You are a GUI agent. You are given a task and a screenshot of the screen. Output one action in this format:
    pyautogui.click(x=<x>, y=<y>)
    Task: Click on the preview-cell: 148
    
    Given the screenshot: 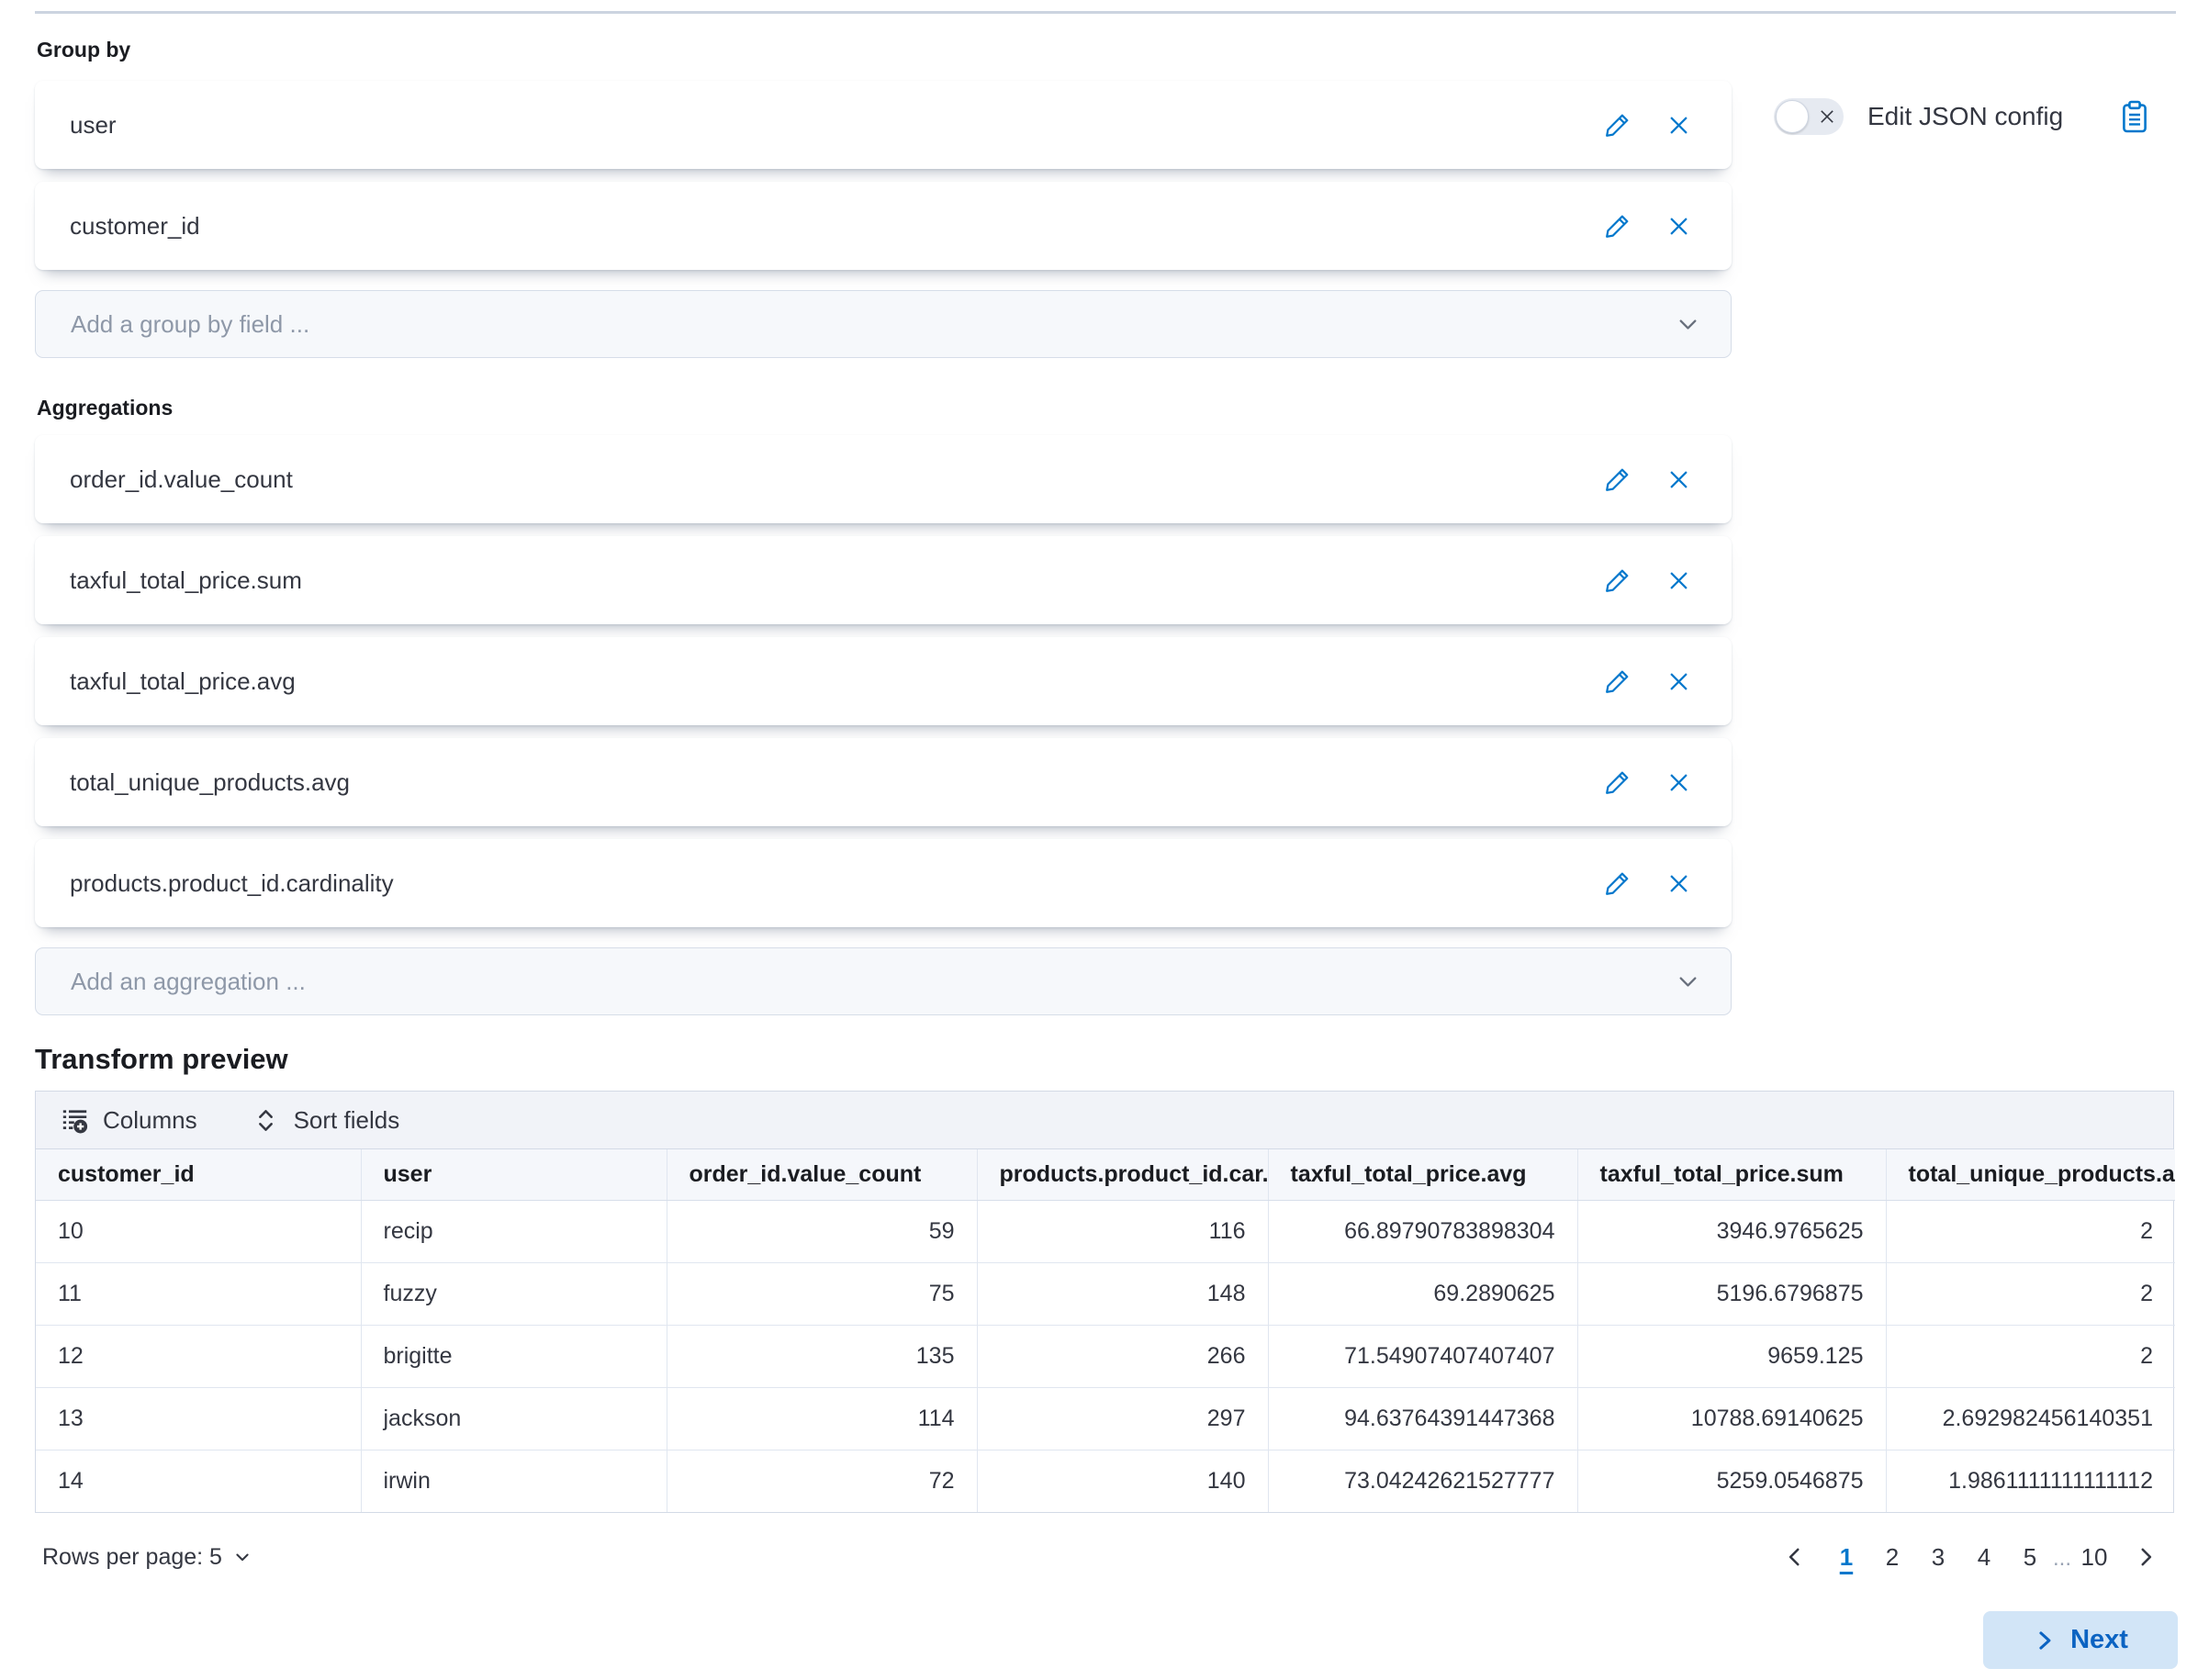 What is the action you would take?
    pyautogui.click(x=1122, y=1293)
    